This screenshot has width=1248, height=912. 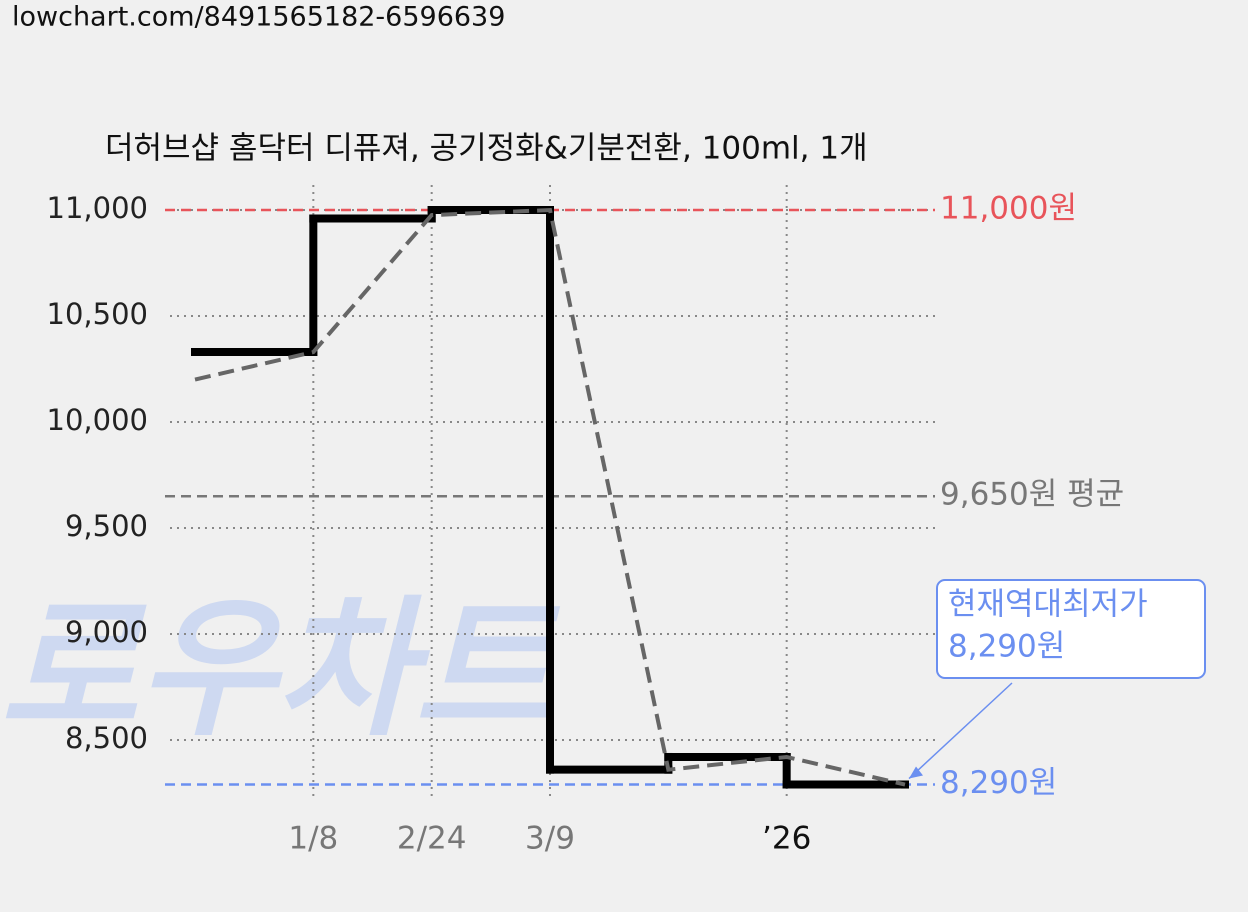 I want to click on x-tick-label: 1/8, so click(x=313, y=839).